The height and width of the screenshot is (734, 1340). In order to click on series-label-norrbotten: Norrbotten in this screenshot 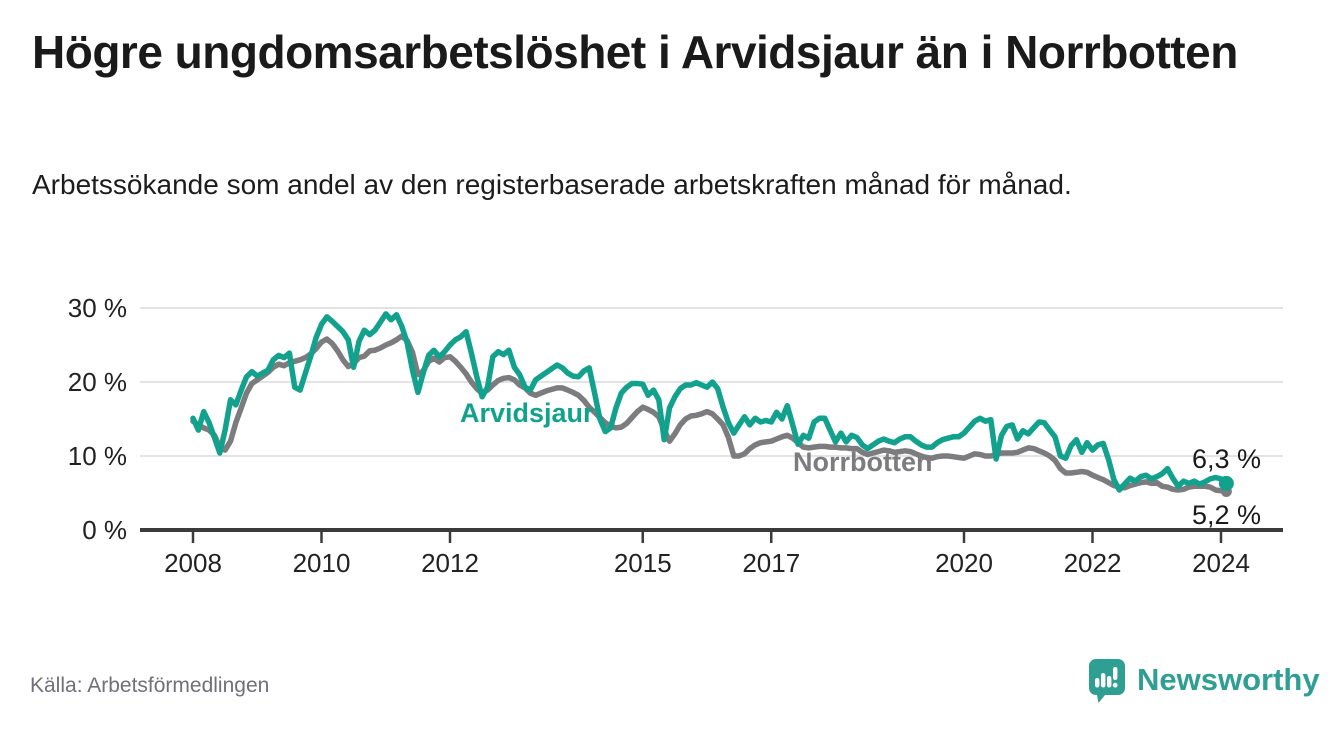, I will do `click(863, 462)`.